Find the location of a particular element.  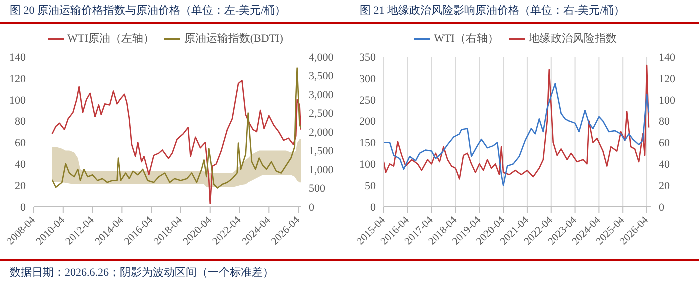

y2-tick-label: 40 is located at coordinates (664, 165).